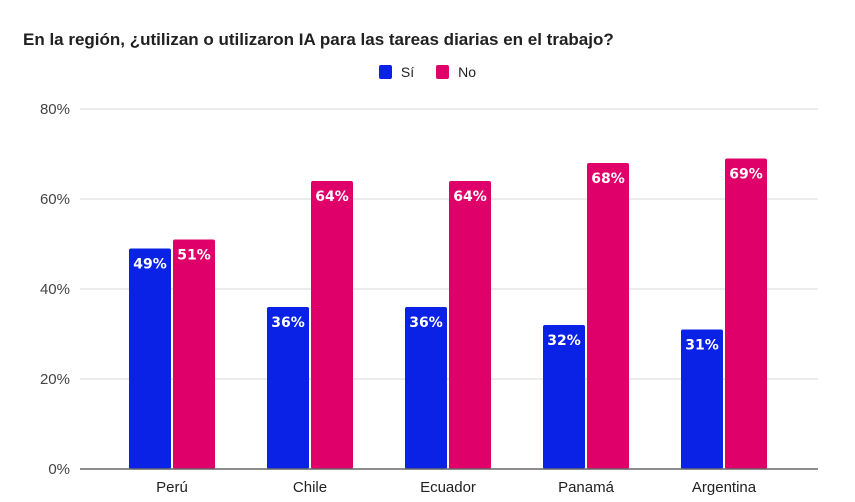  Describe the element at coordinates (55, 289) in the screenshot. I see `y-tick-label: 40%` at that location.